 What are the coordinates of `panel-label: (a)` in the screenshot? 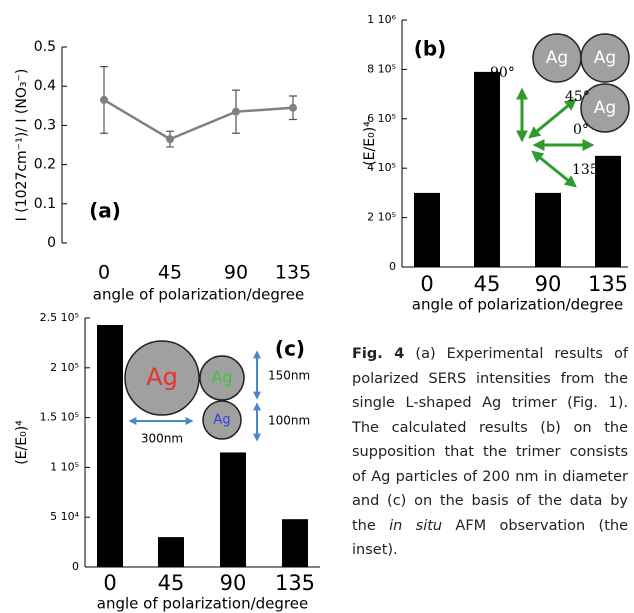 It's located at (105, 211).